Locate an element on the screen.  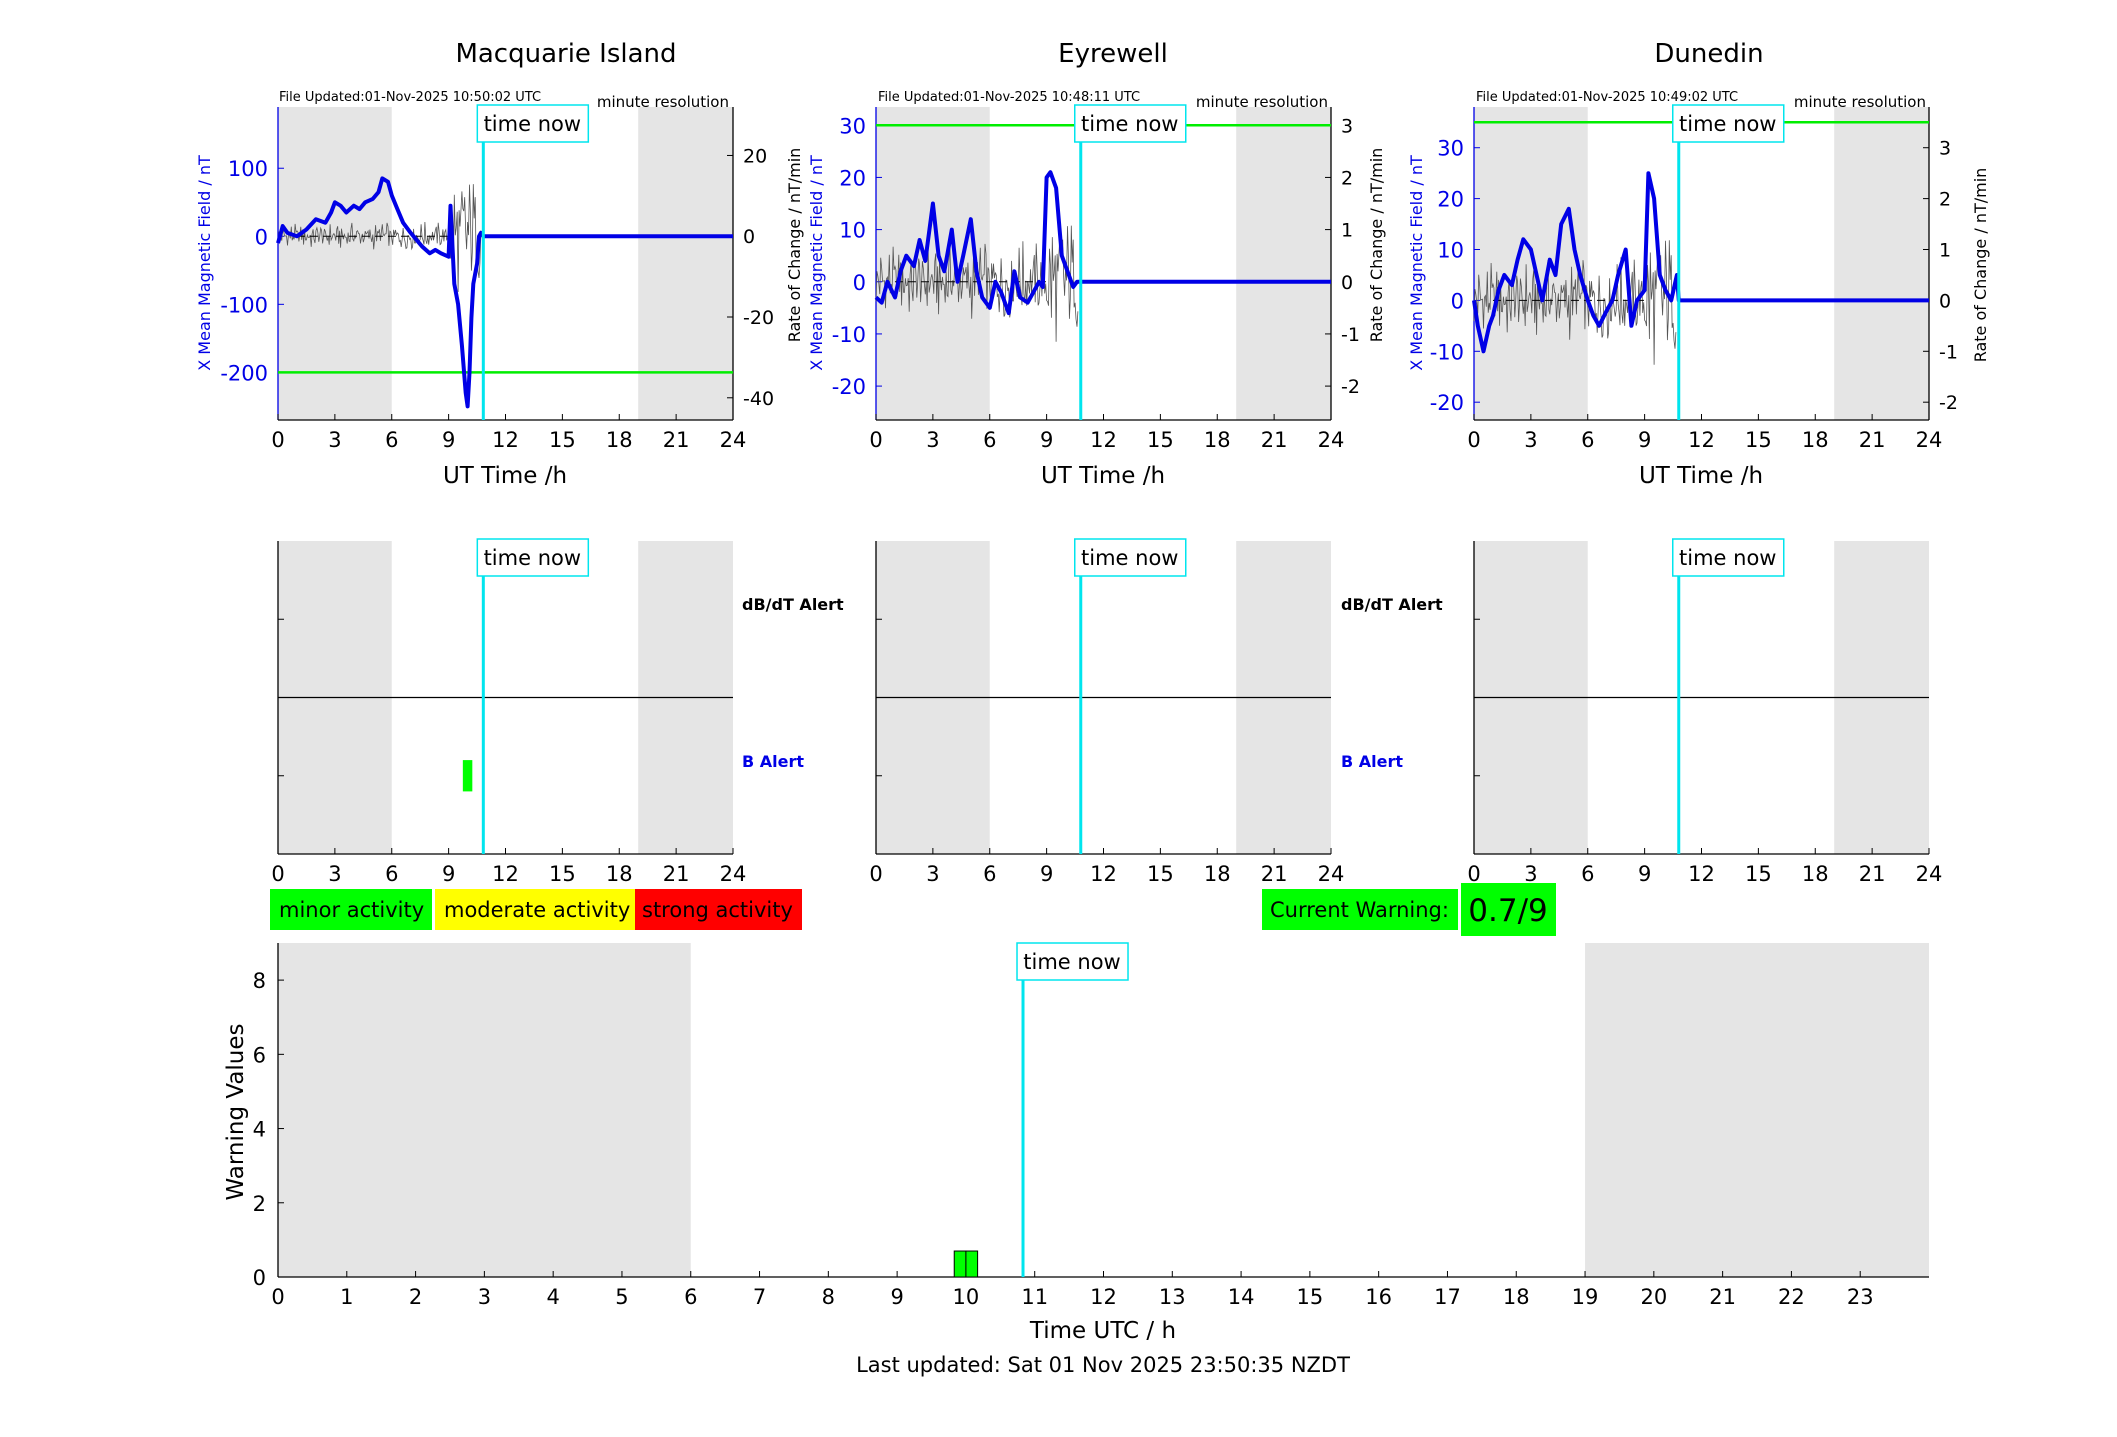
y-tick-label-left: -200 is located at coordinates (244, 373).